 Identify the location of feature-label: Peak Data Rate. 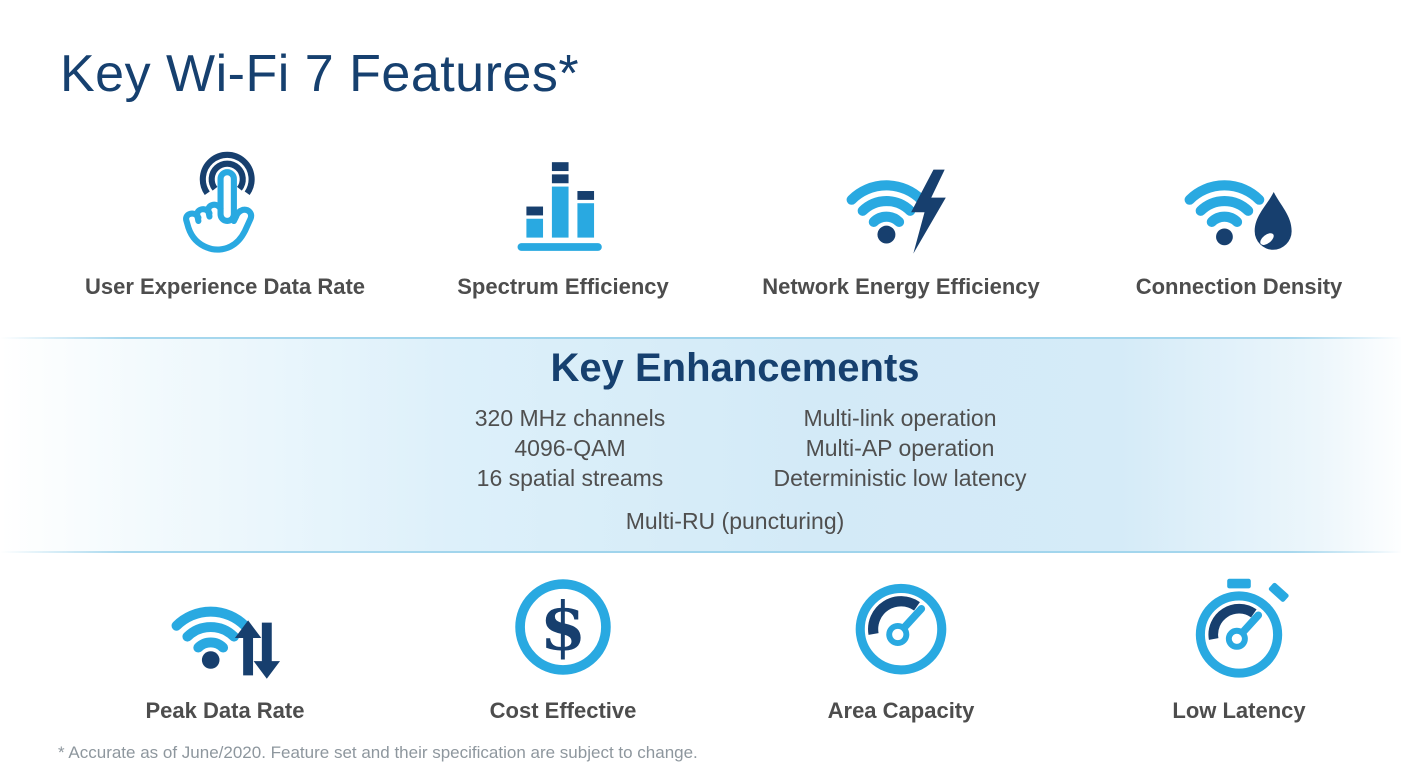
(225, 710).